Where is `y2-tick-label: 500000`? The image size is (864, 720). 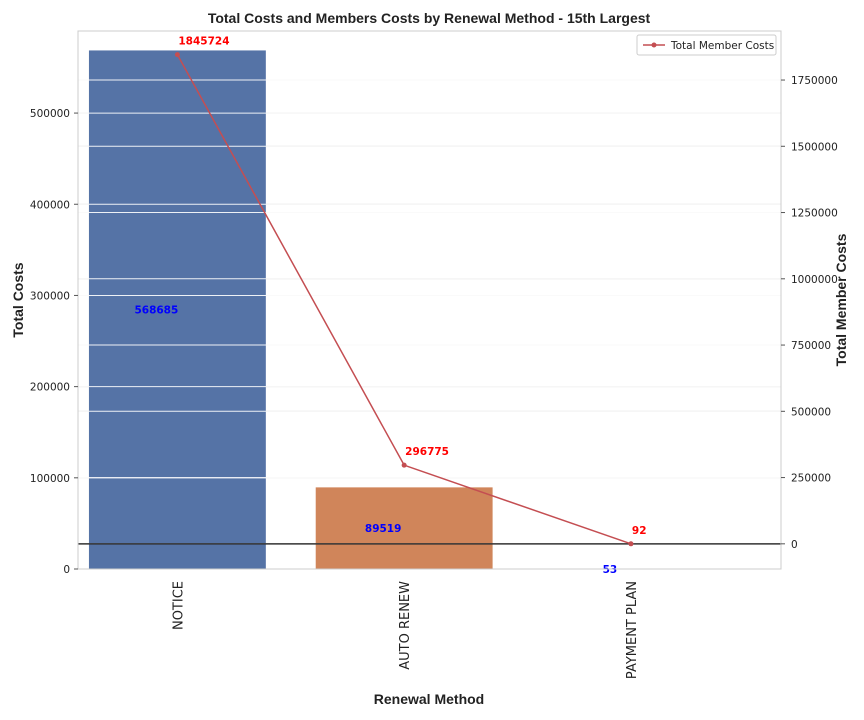 y2-tick-label: 500000 is located at coordinates (811, 412).